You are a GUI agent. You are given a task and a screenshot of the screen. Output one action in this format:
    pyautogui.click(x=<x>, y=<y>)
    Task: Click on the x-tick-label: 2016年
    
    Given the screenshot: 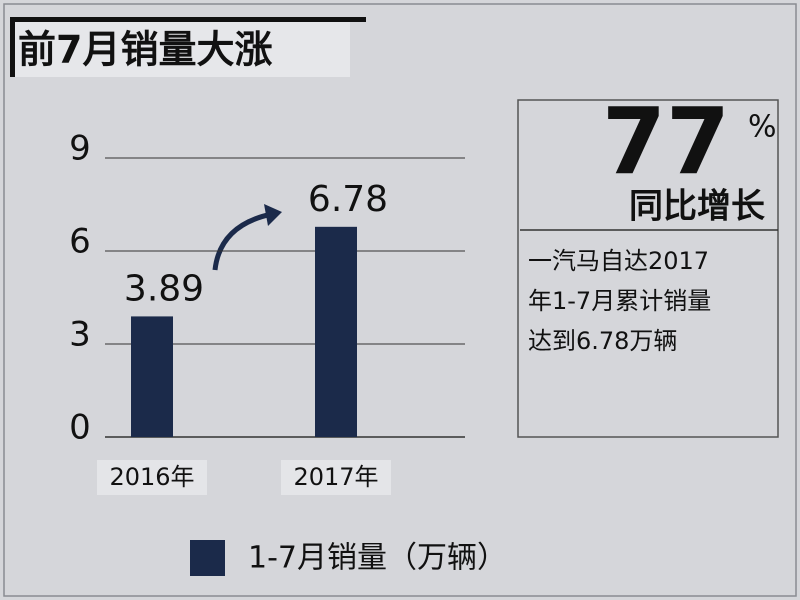 What is the action you would take?
    pyautogui.click(x=151, y=477)
    